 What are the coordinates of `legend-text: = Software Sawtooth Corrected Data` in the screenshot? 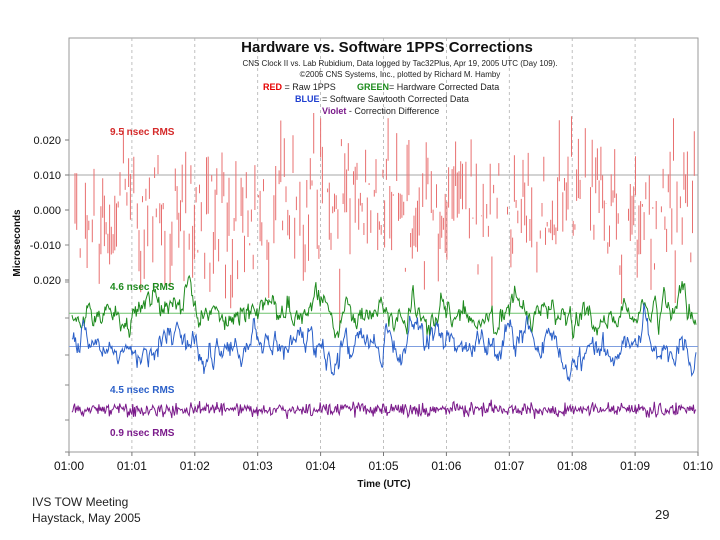 It's located at (394, 99).